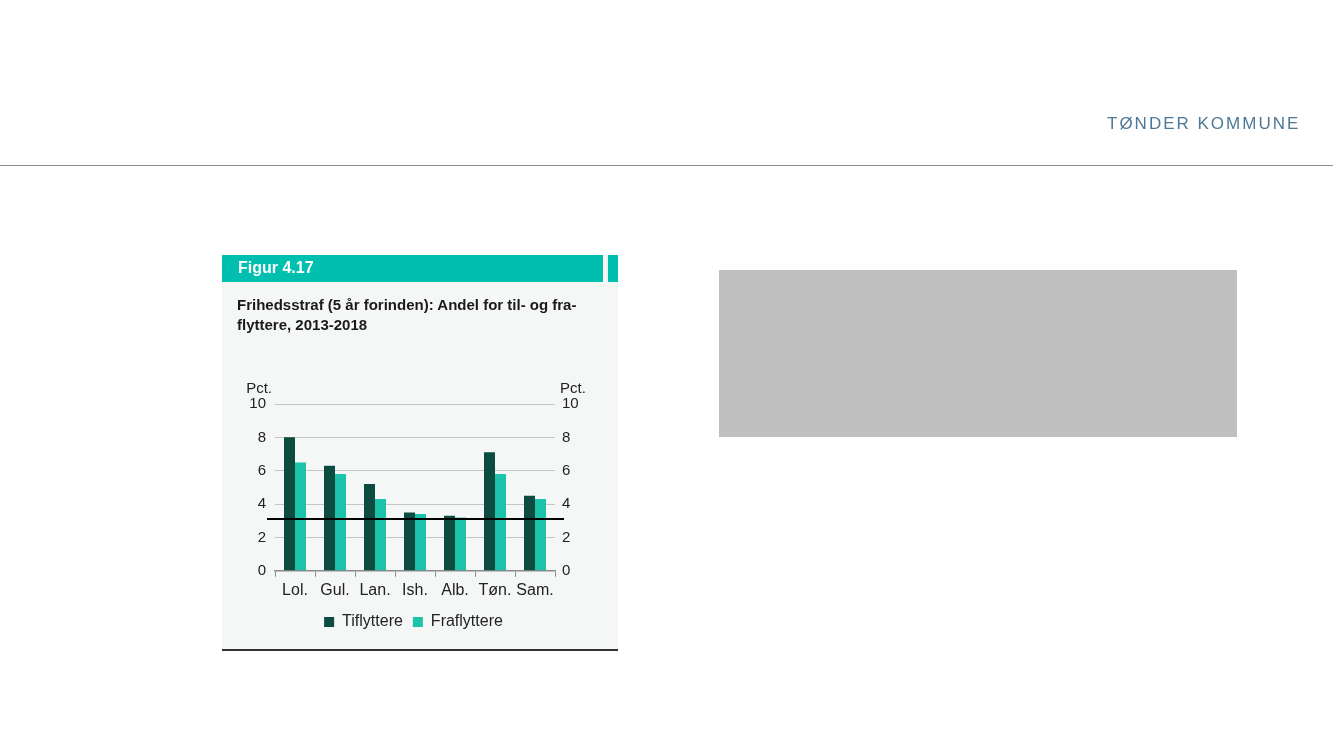 The image size is (1333, 750). What do you see at coordinates (566, 436) in the screenshot?
I see `y2-tick-label: 8` at bounding box center [566, 436].